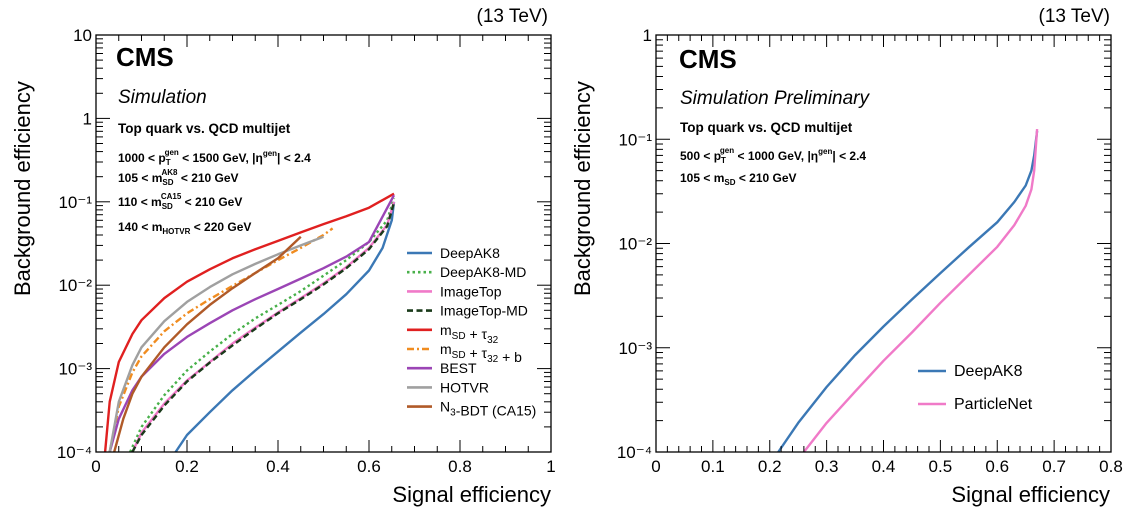  I want to click on right-x-tick-label: 0, so click(655, 466).